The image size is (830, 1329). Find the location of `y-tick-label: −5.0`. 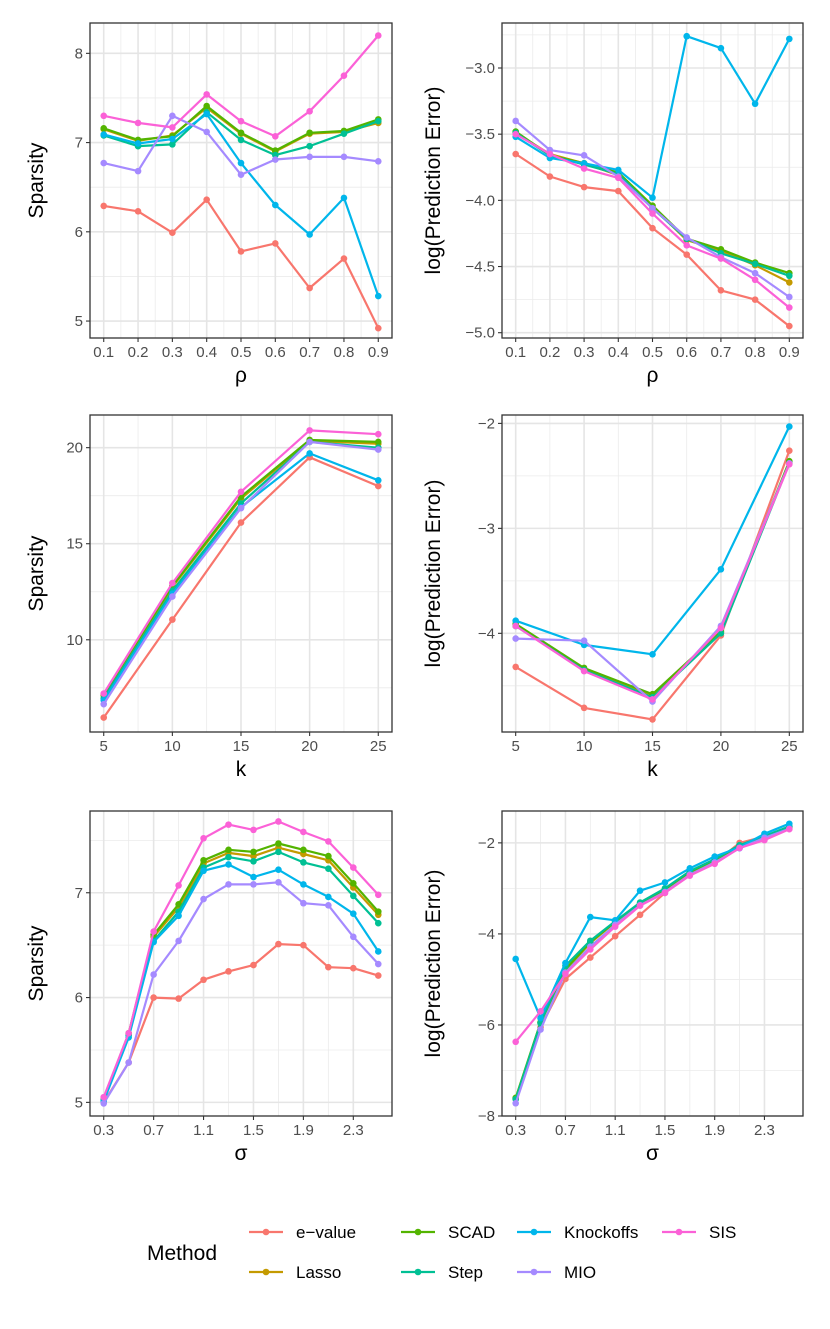

y-tick-label: −5.0 is located at coordinates (480, 333).